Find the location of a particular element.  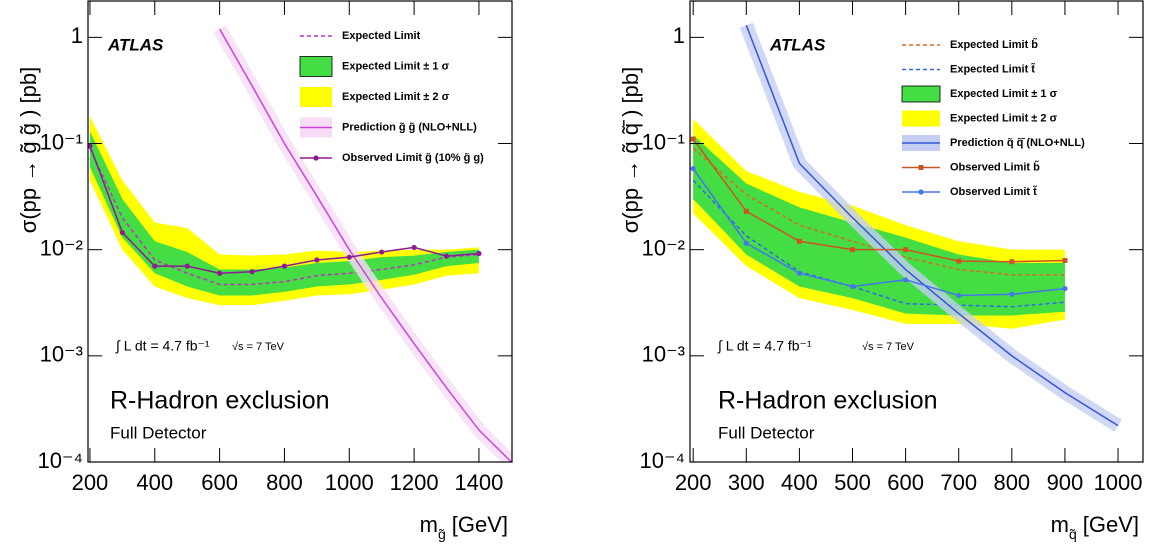

legend-label: Expected Limit is located at coordinates (381, 36).